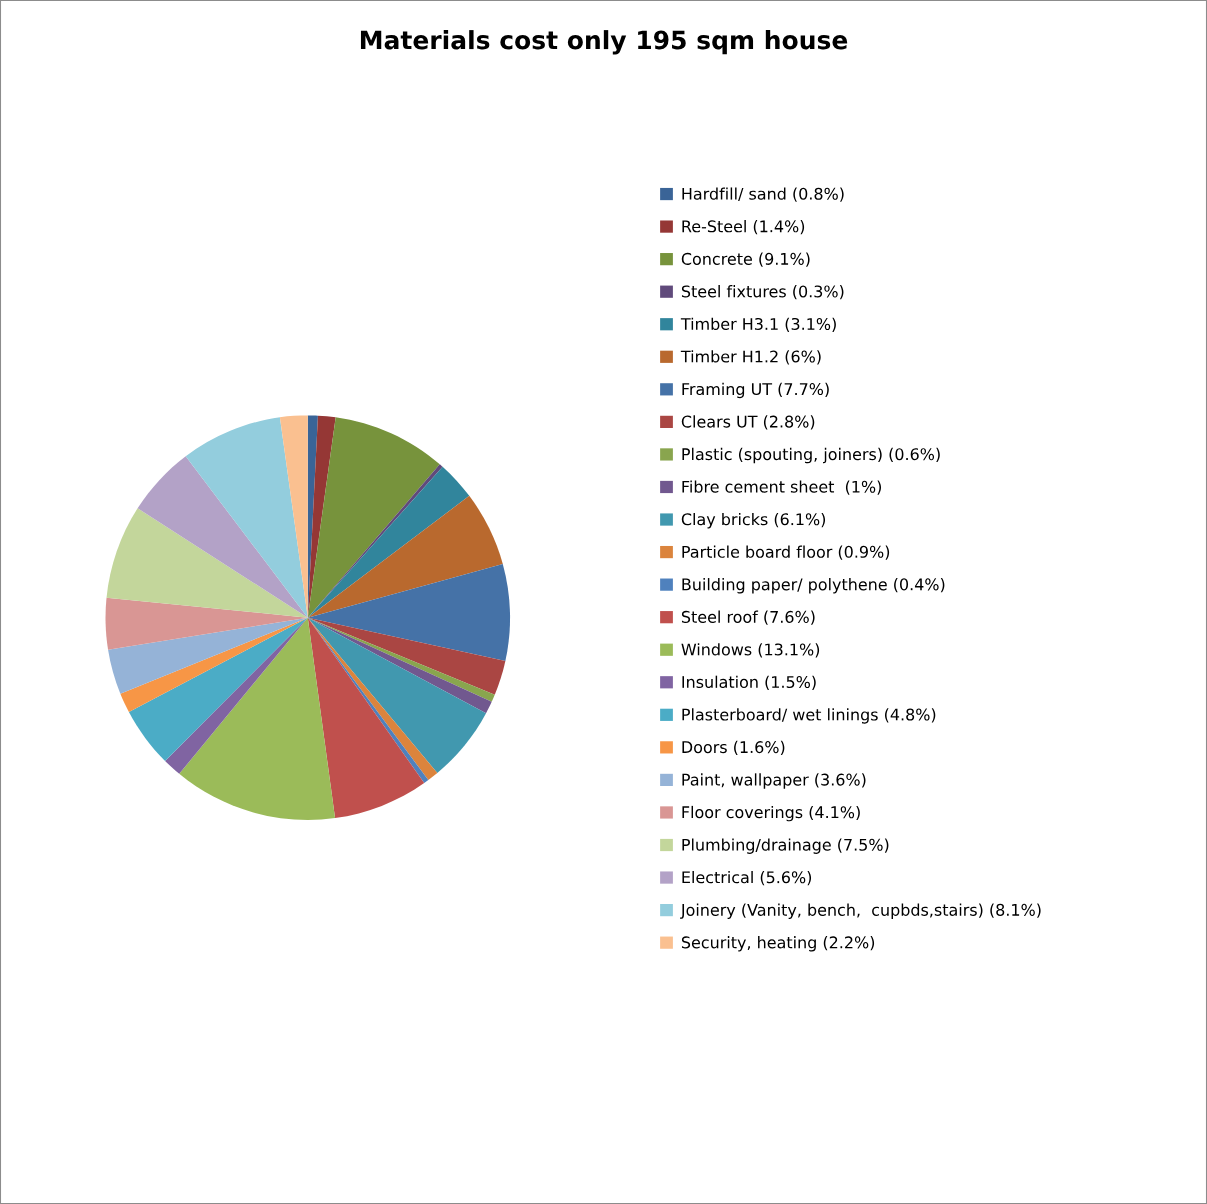 The image size is (1207, 1204). What do you see at coordinates (748, 617) in the screenshot?
I see `legend-label: Steel roof (7.6%)` at bounding box center [748, 617].